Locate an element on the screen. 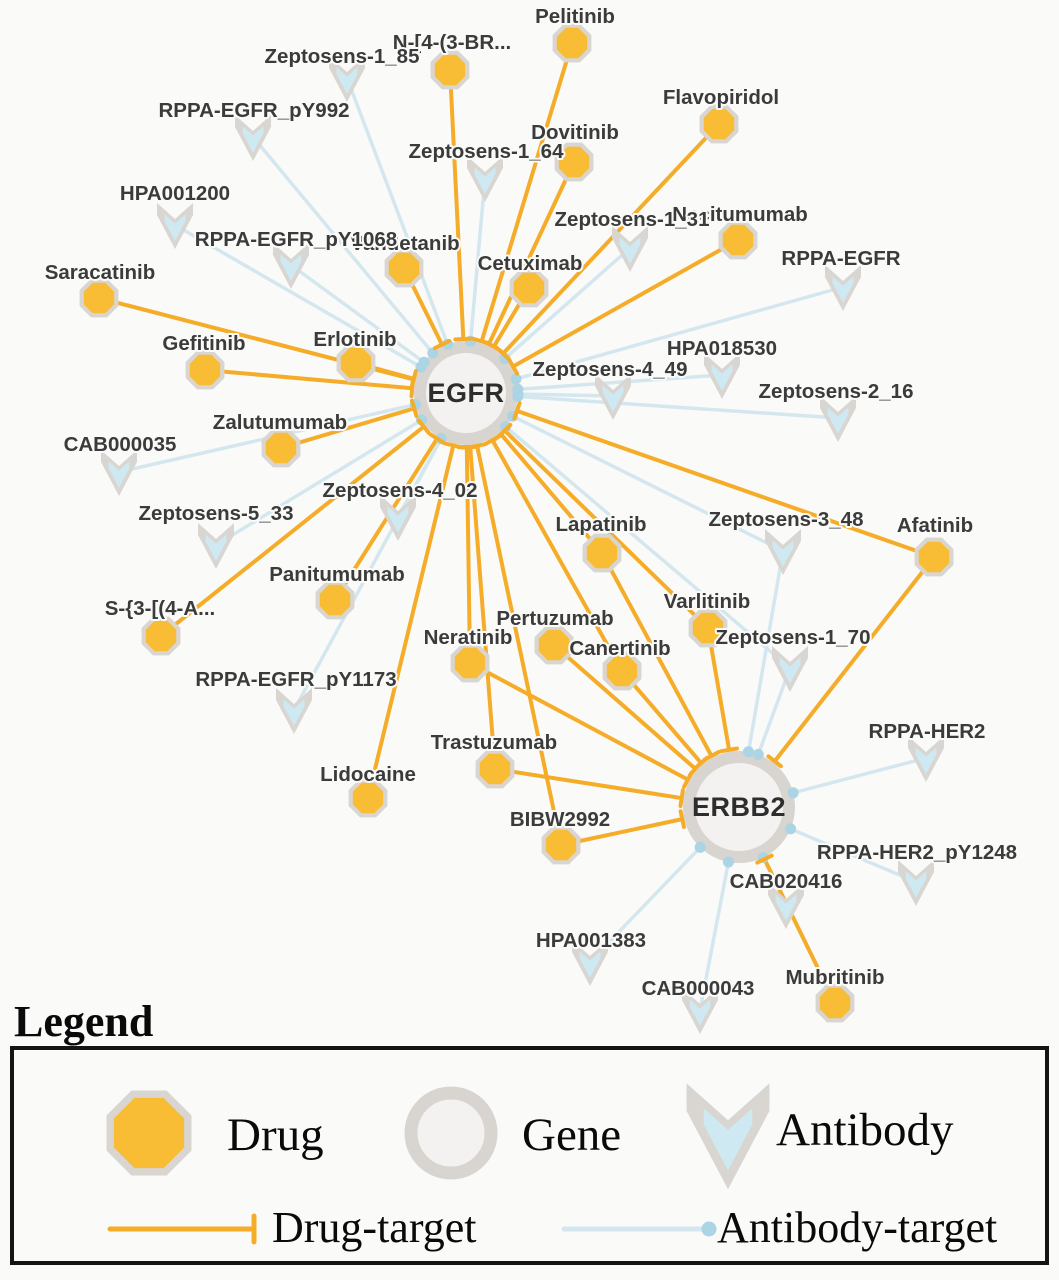  node-label: Zeptosens-5_33 is located at coordinates (216, 513).